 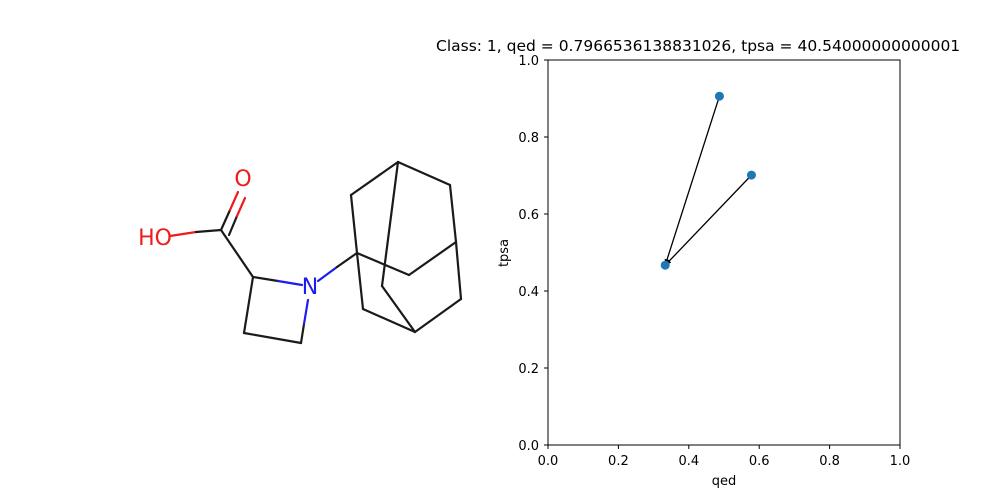 What do you see at coordinates (155, 238) in the screenshot?
I see `atom-label-hydroxyl: HO` at bounding box center [155, 238].